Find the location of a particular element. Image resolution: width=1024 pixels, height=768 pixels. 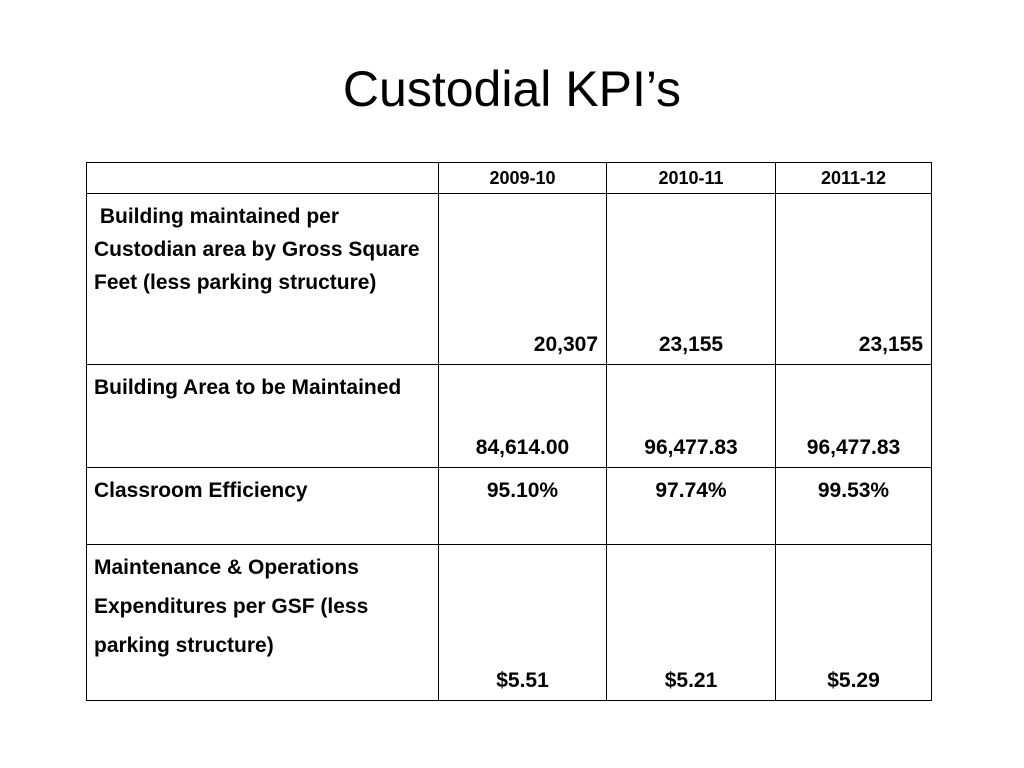

row-value: 95.10% is located at coordinates (522, 506).